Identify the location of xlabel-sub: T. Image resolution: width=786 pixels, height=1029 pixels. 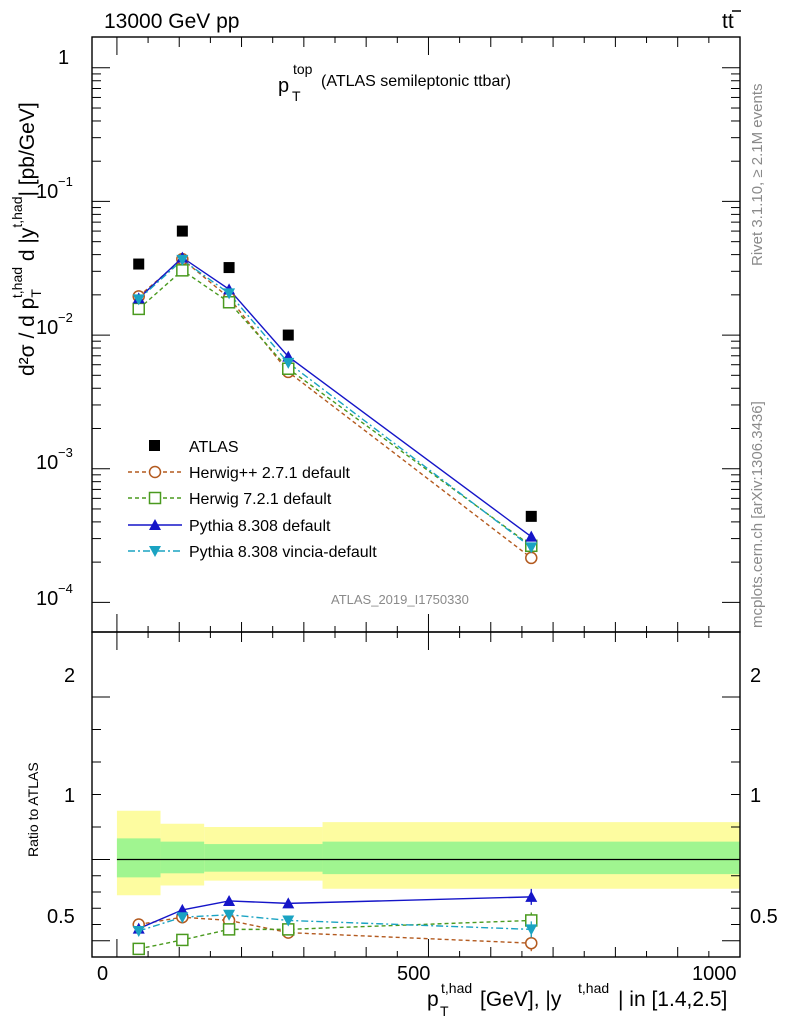
(444, 1011).